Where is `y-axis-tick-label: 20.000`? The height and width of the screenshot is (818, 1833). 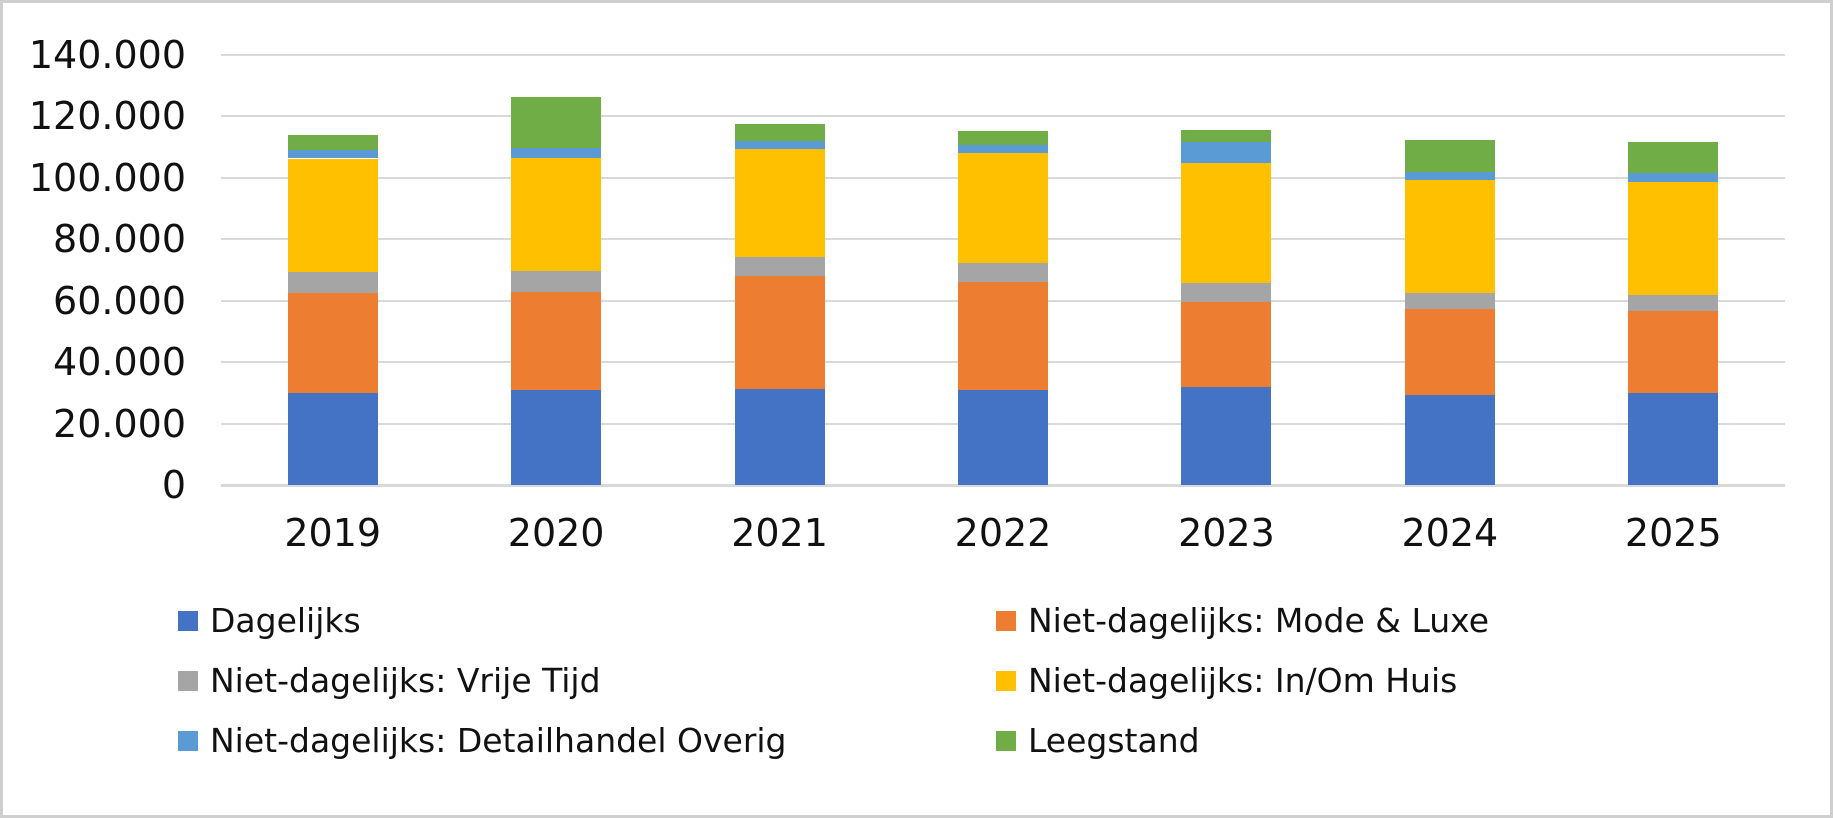
y-axis-tick-label: 20.000 is located at coordinates (119, 423).